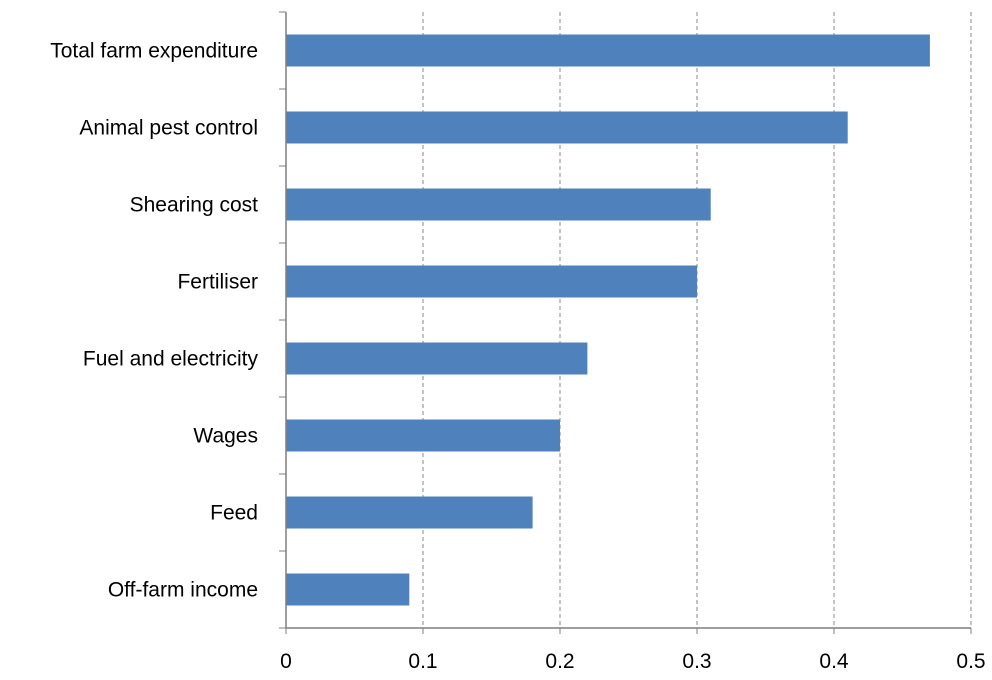 Image resolution: width=992 pixels, height=680 pixels. Describe the element at coordinates (286, 661) in the screenshot. I see `x-tick-label: 0` at that location.